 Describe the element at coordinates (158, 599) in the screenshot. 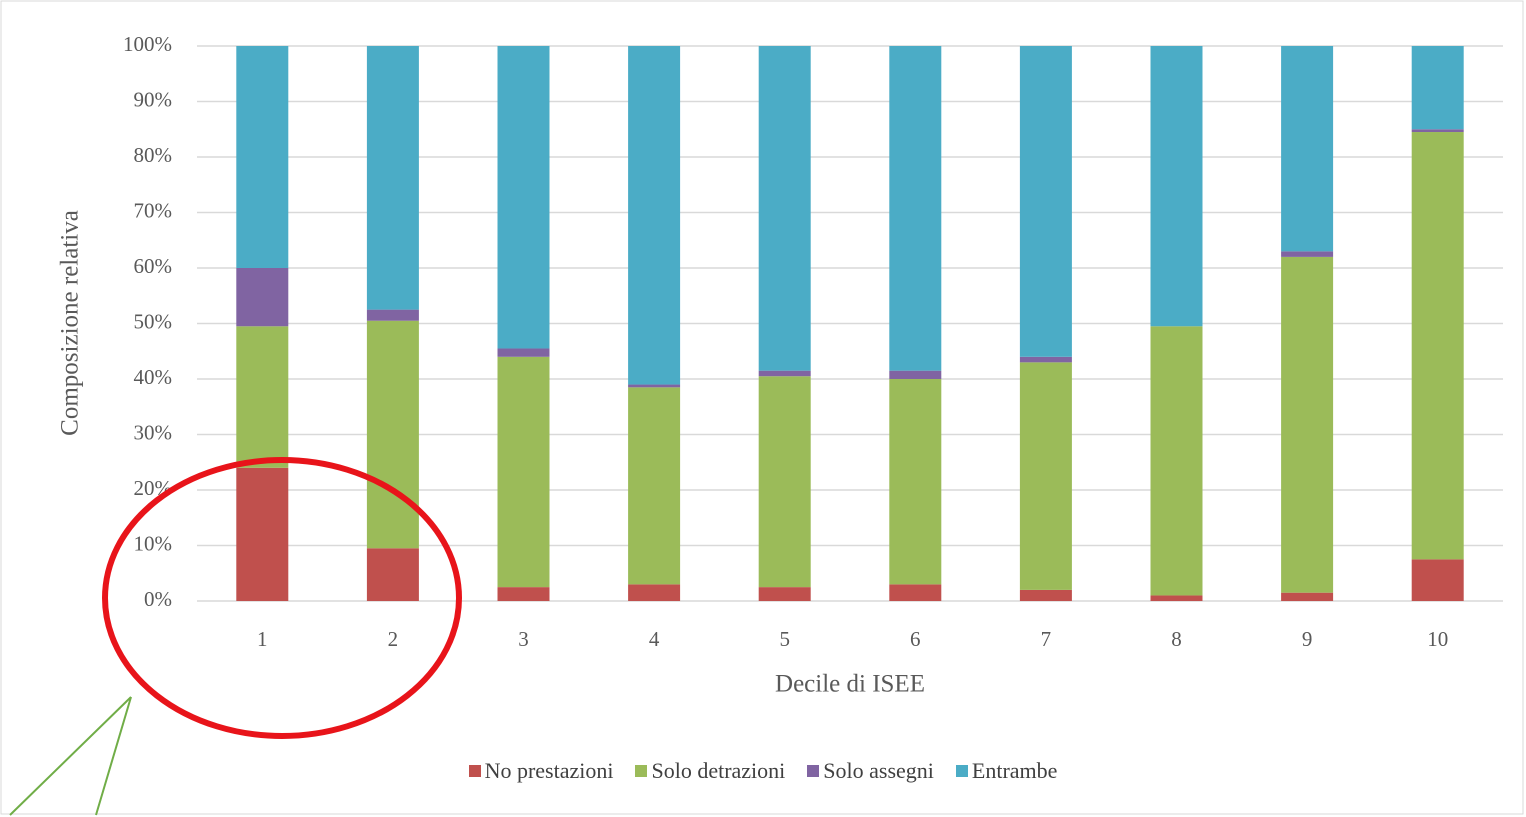

I see `y-tick-label: 0%` at that location.